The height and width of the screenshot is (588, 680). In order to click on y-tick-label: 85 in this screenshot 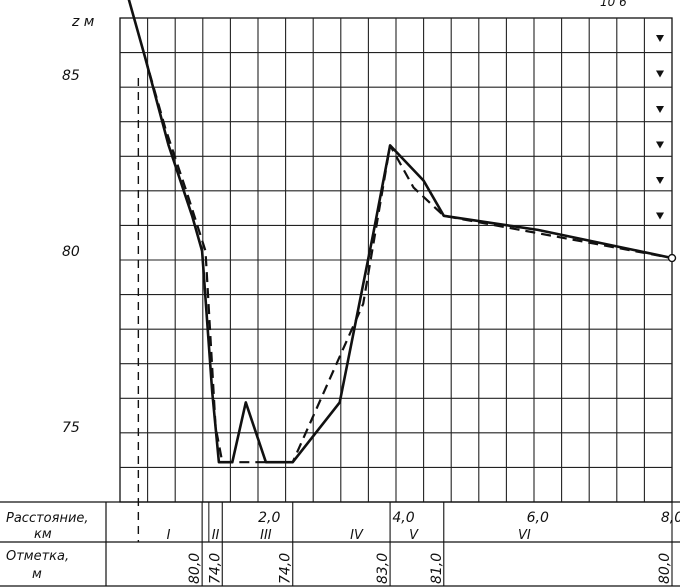, I will do `click(71, 76)`.